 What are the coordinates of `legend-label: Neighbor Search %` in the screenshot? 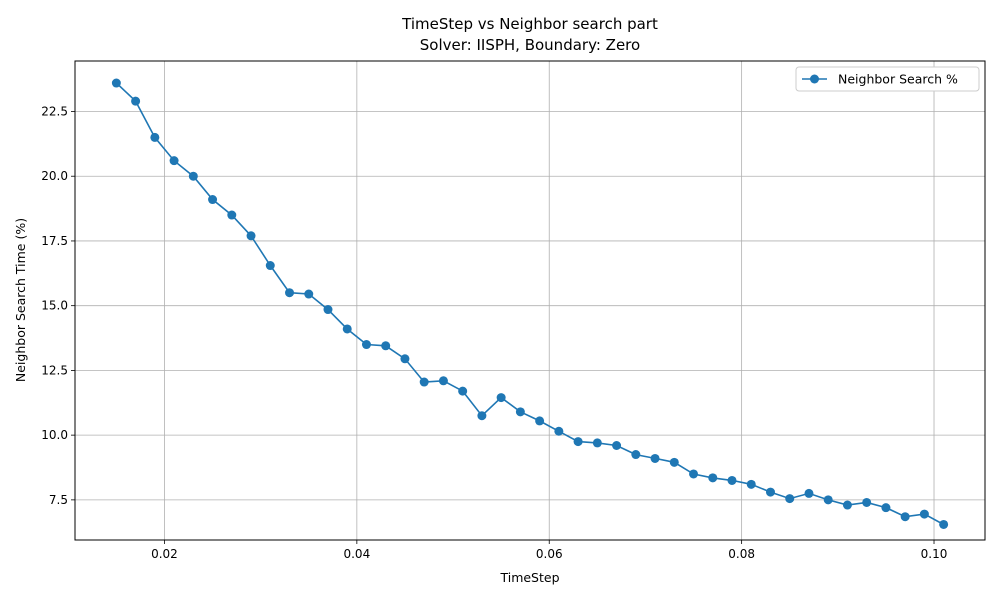 It's located at (898, 79).